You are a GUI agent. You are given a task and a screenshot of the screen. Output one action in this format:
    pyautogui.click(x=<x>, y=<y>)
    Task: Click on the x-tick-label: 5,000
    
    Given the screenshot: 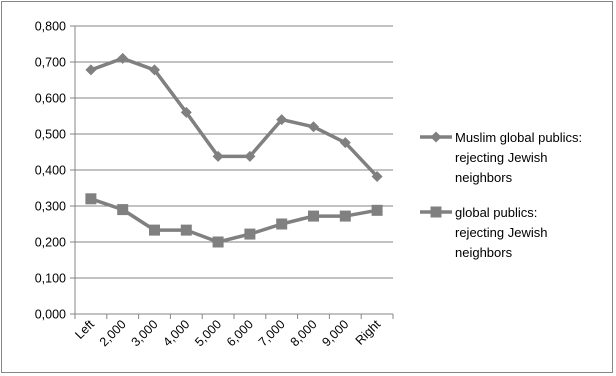 What is the action you would take?
    pyautogui.click(x=208, y=333)
    